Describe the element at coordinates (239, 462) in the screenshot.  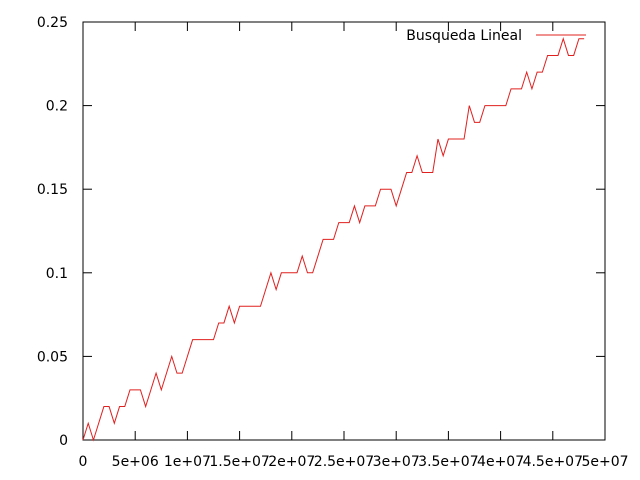
I see `x-tick-label: 1.5e+07` at that location.